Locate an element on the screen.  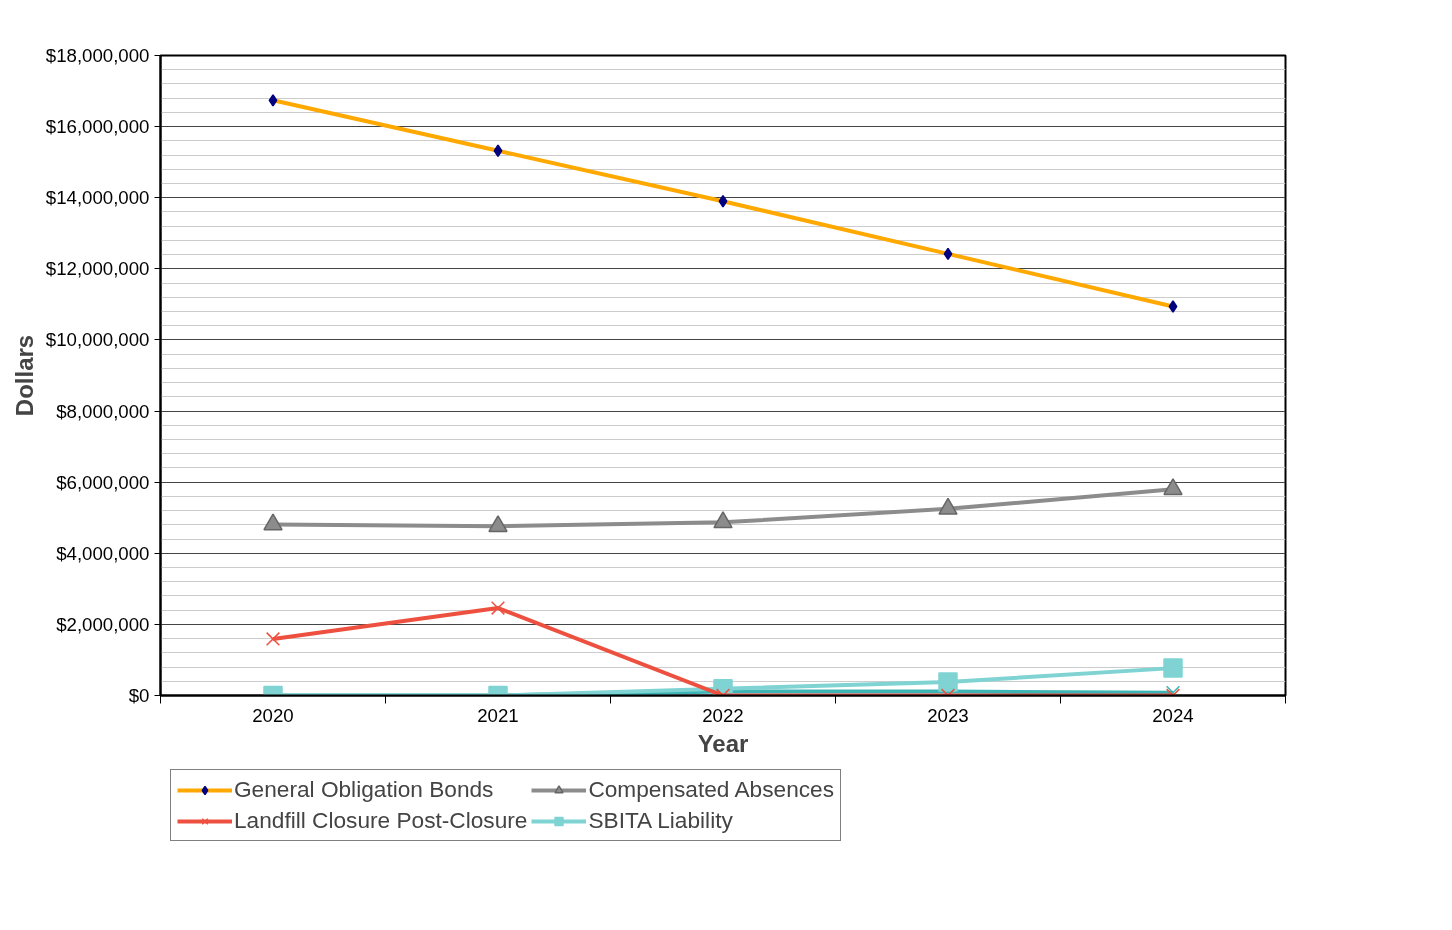
legend-label: SBITA Liability is located at coordinates (660, 820).